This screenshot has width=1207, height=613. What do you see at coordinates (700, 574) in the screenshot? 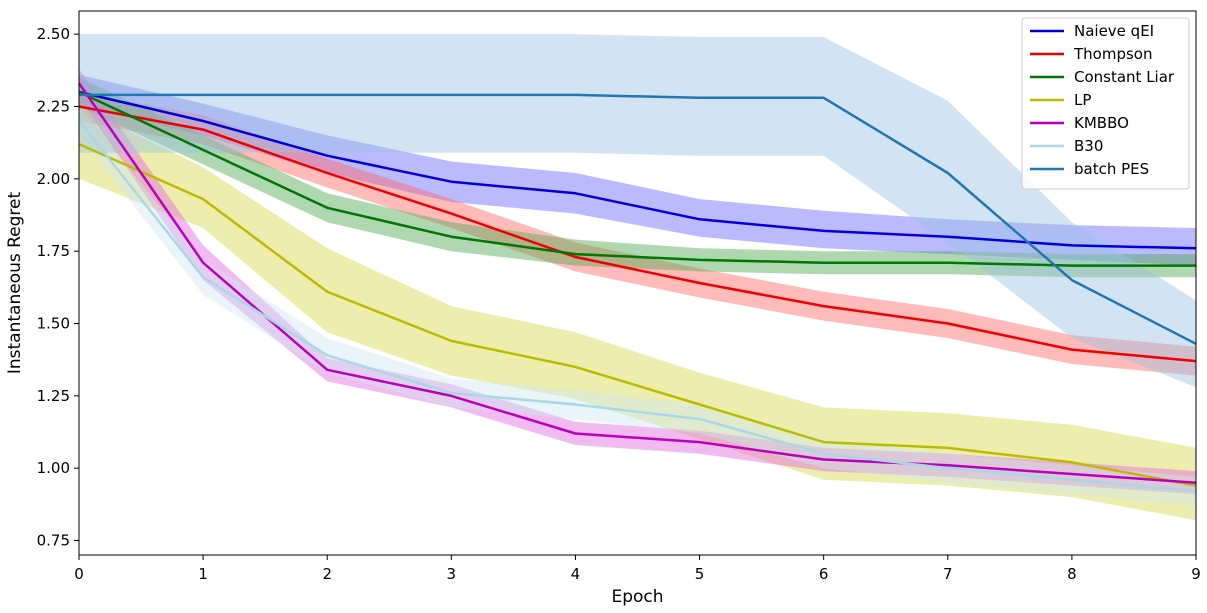
I see `x-tick-label: 5` at bounding box center [700, 574].